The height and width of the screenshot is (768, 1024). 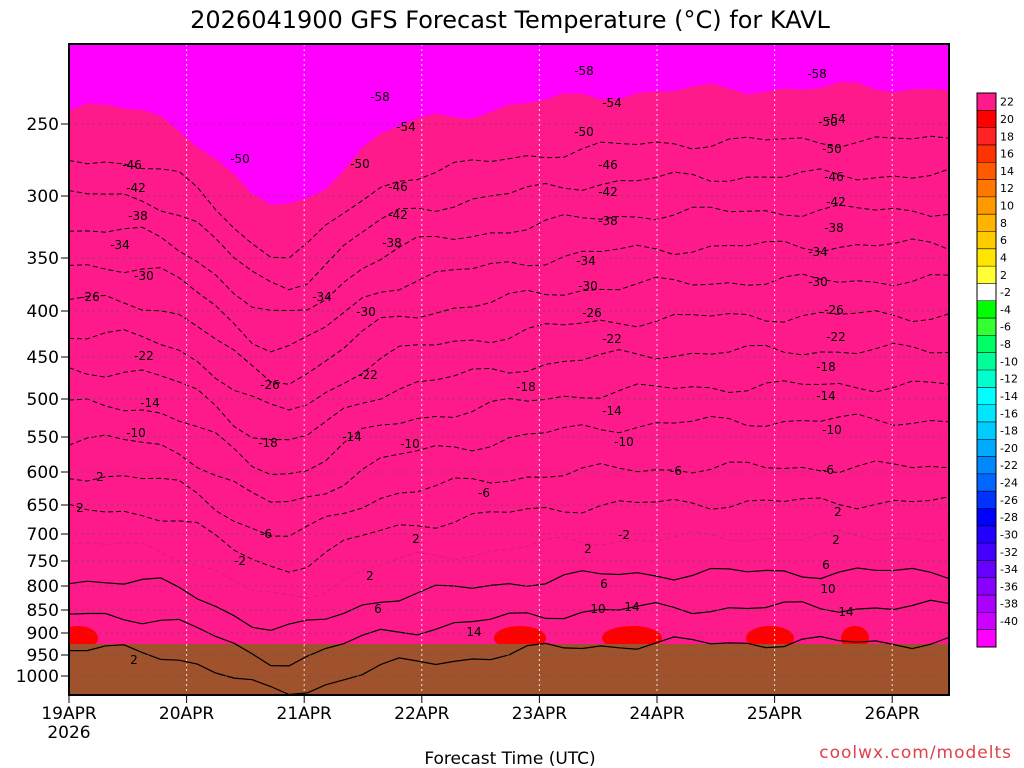 What do you see at coordinates (68, 733) in the screenshot?
I see `x-axis-year: 2026` at bounding box center [68, 733].